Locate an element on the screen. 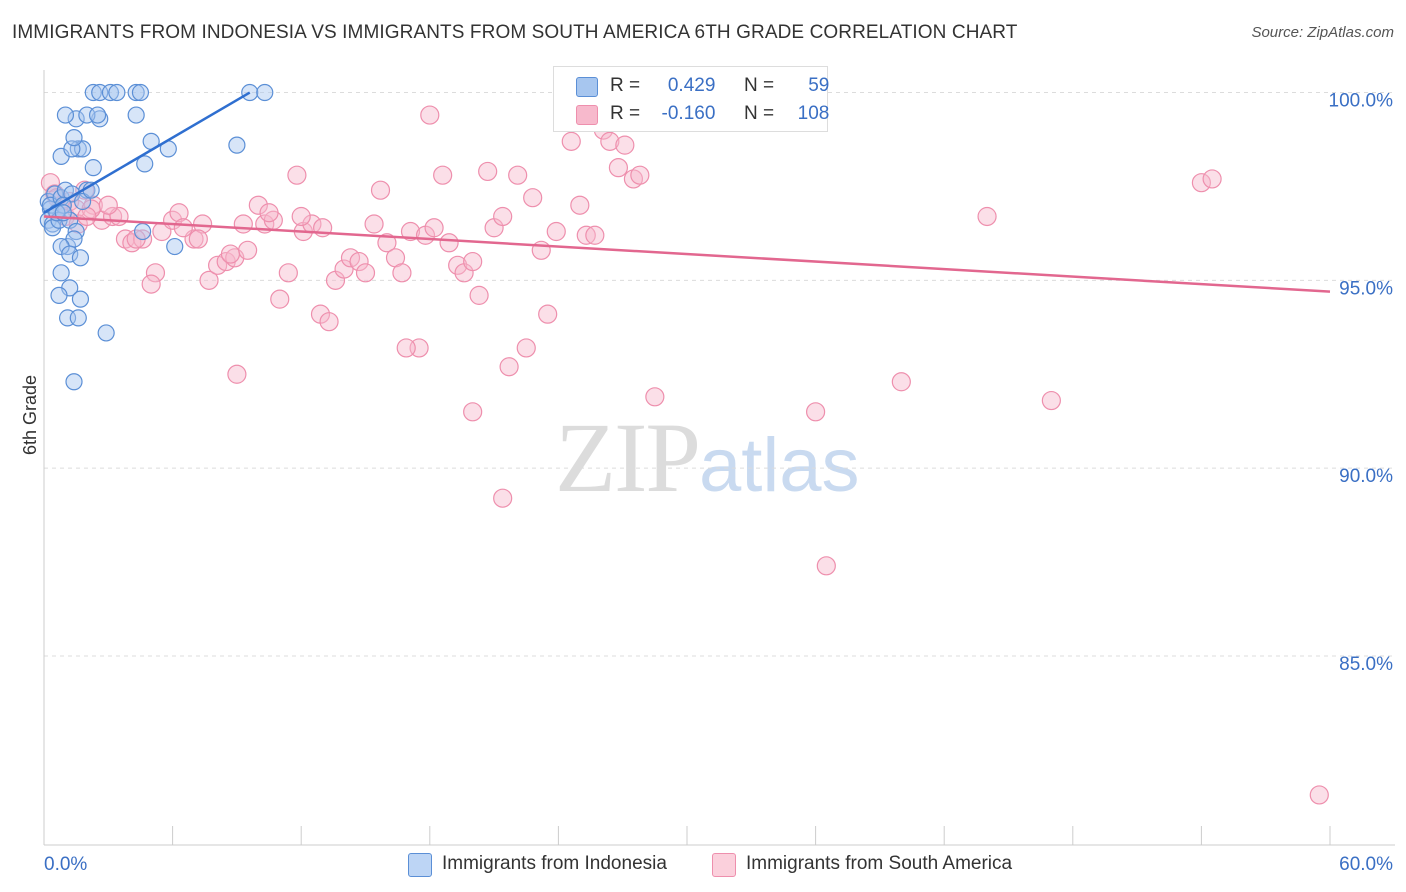 The width and height of the screenshot is (1406, 892). watermark: ZIPatlas is located at coordinates (707, 457).